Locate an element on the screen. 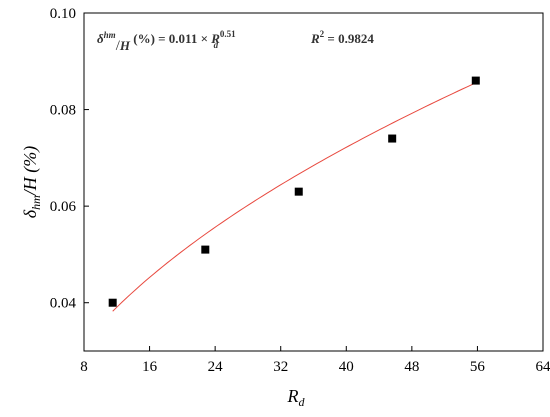  x-tick-label: 16 is located at coordinates (150, 367).